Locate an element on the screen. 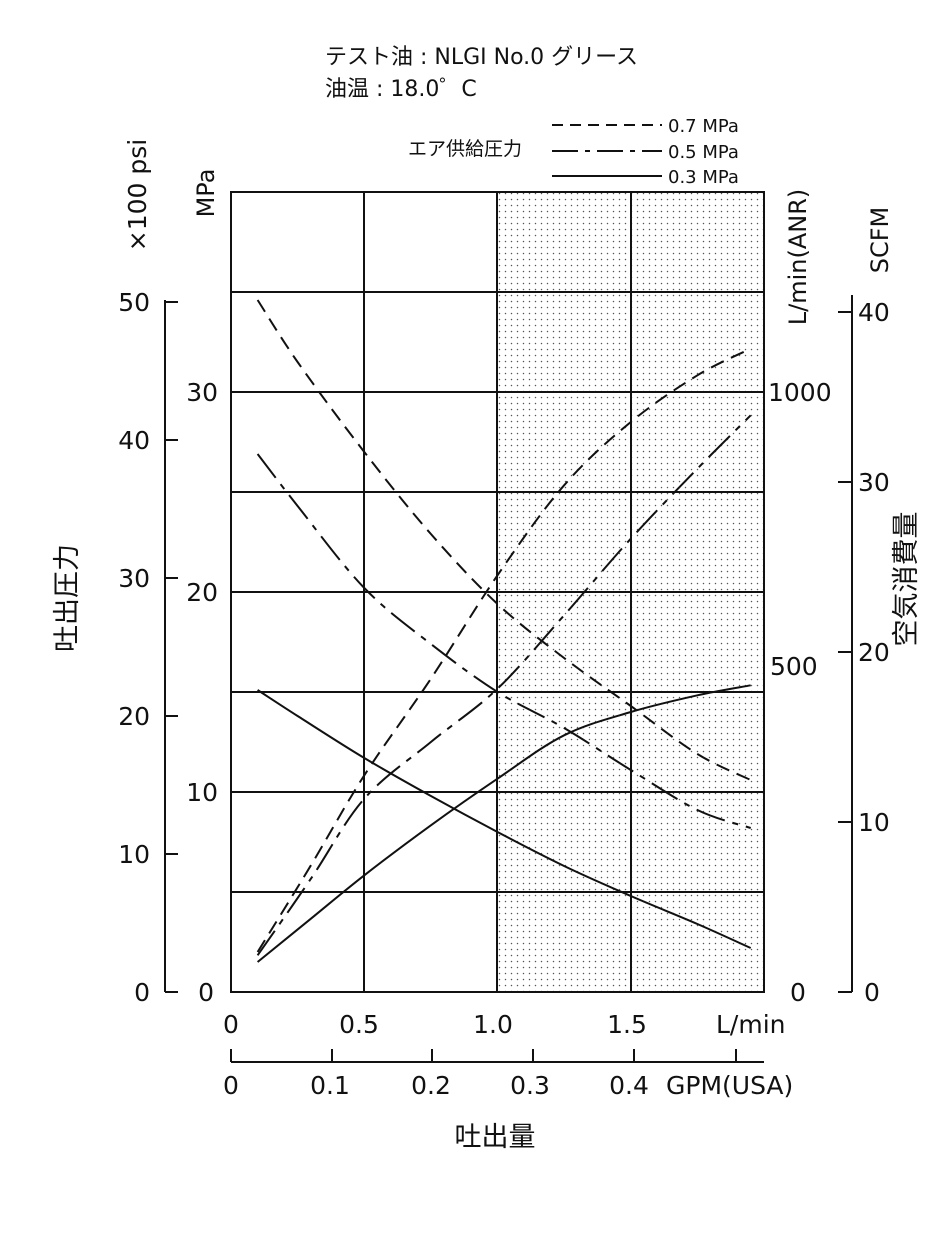 The height and width of the screenshot is (1240, 940). mpa-tick-label: 0 is located at coordinates (206, 992).